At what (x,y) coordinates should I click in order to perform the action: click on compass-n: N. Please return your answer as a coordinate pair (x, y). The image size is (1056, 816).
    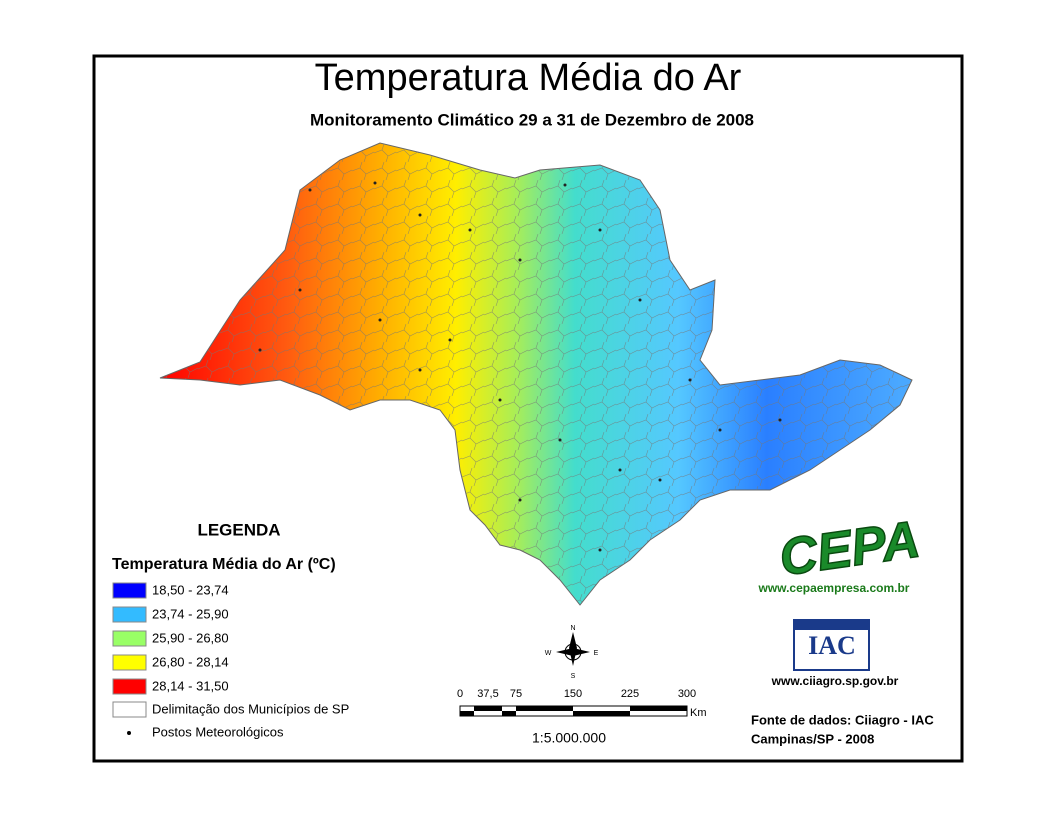
    Looking at the image, I should click on (572, 628).